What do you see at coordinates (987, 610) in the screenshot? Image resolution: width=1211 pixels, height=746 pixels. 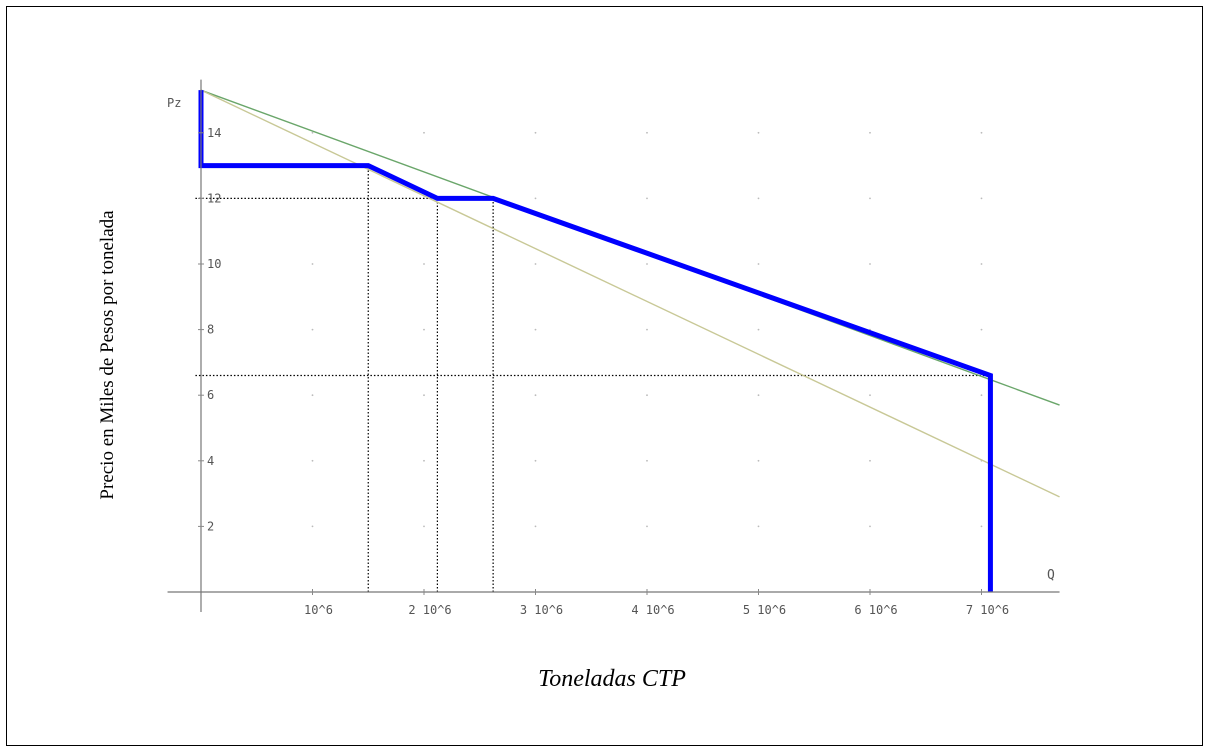 I see `x-tick-label: 7 10^6` at bounding box center [987, 610].